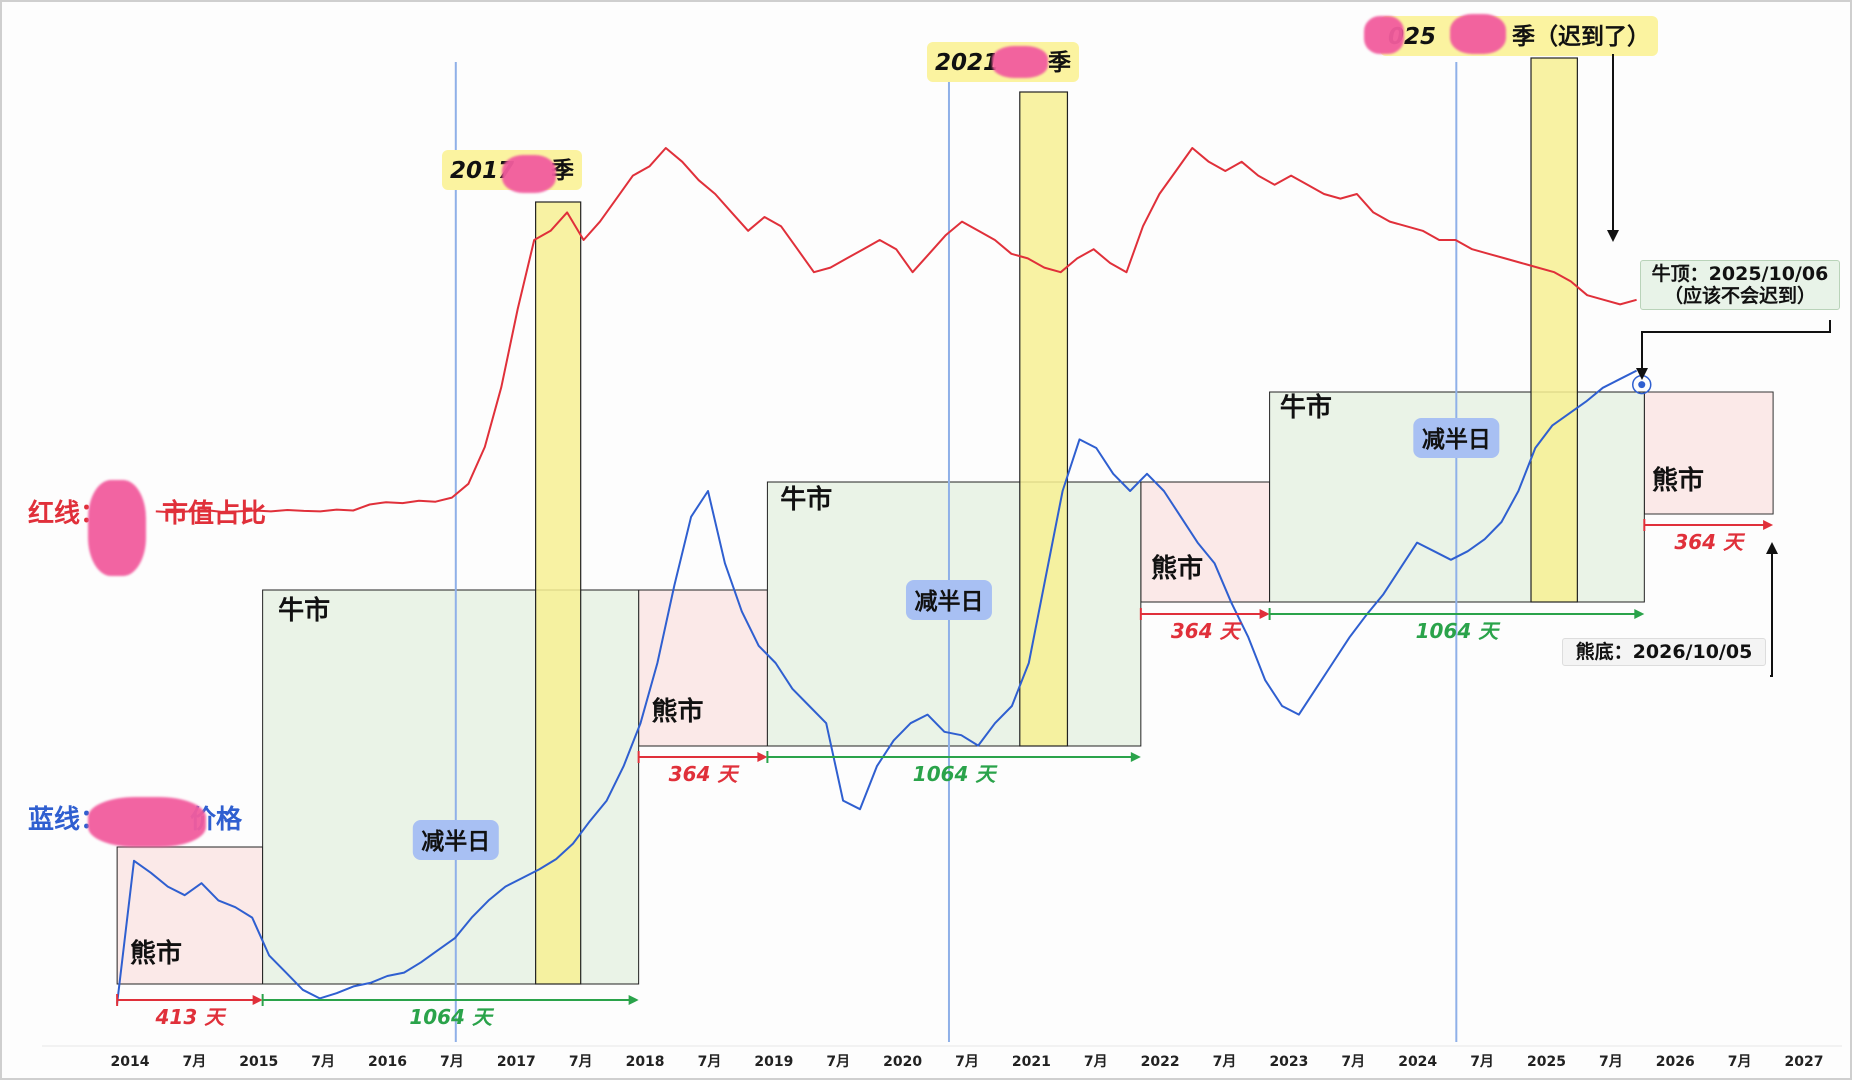  I want to click on bear-bottom-arrow, so click(1771, 611).